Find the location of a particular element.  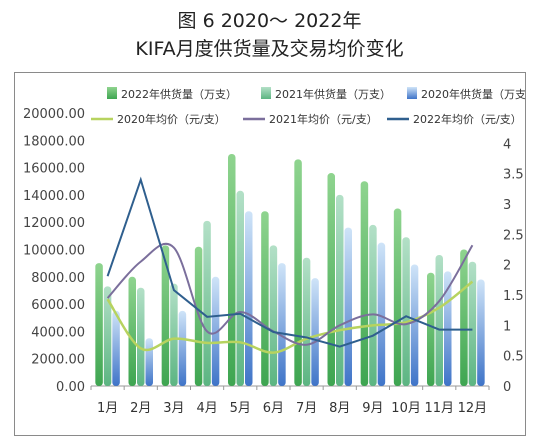

left-axis-tick-label: 16000.00 is located at coordinates (54, 169).